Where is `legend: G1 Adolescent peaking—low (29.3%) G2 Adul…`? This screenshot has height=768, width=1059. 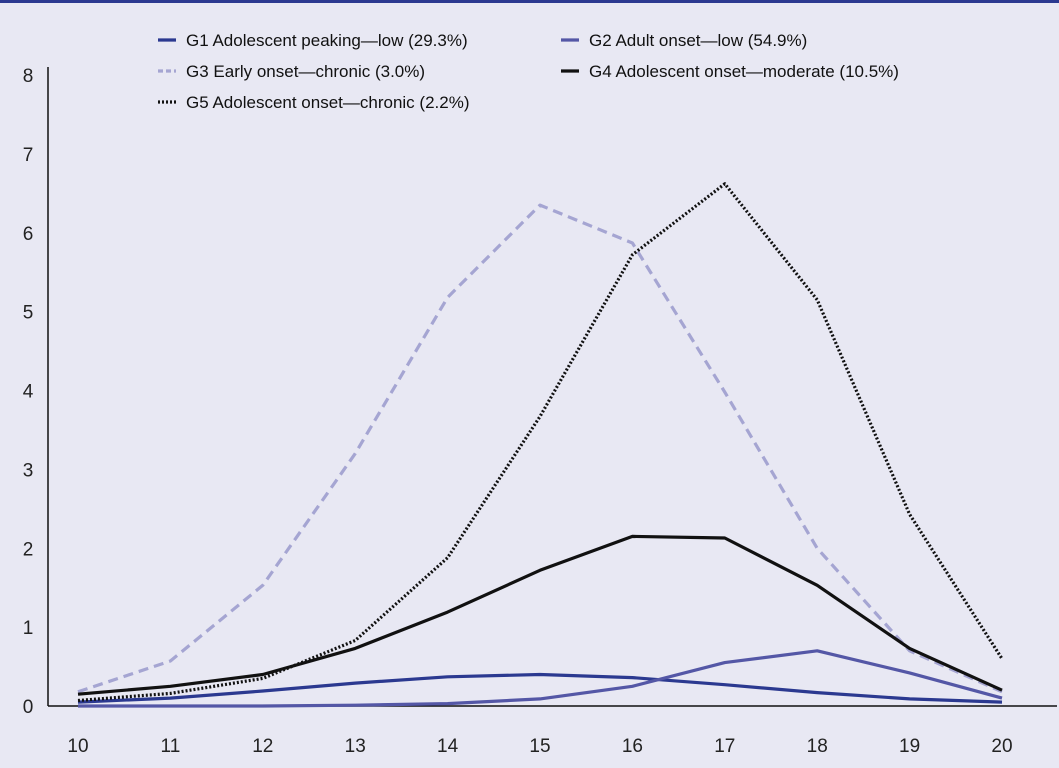 legend: G1 Adolescent peaking—low (29.3%) G2 Adul… is located at coordinates (528, 71).